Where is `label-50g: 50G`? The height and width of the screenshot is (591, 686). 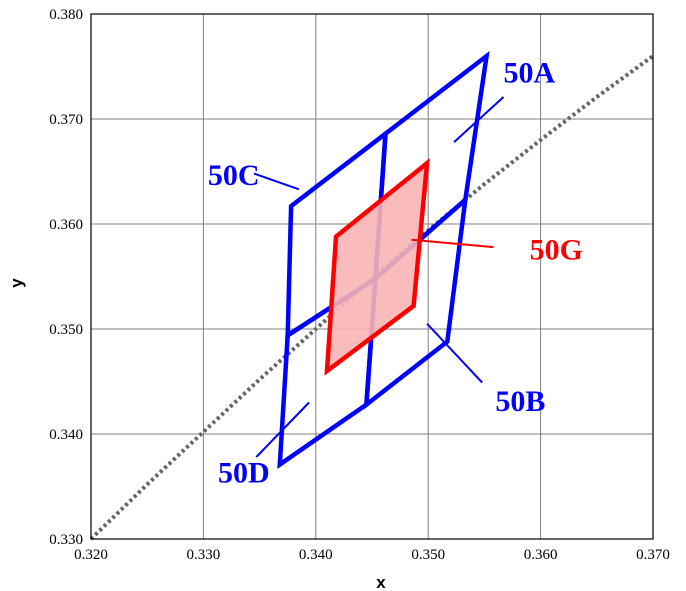
label-50g: 50G is located at coordinates (556, 250).